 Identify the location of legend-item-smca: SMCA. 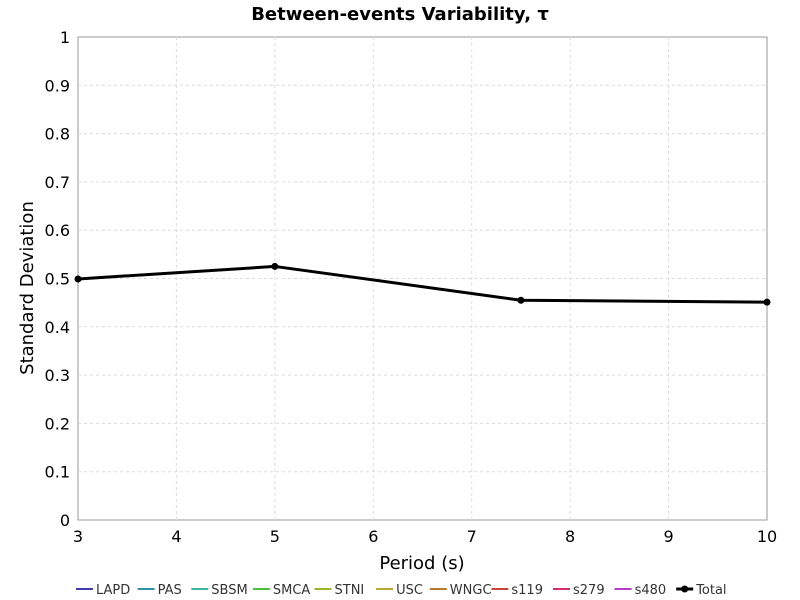
(281, 590).